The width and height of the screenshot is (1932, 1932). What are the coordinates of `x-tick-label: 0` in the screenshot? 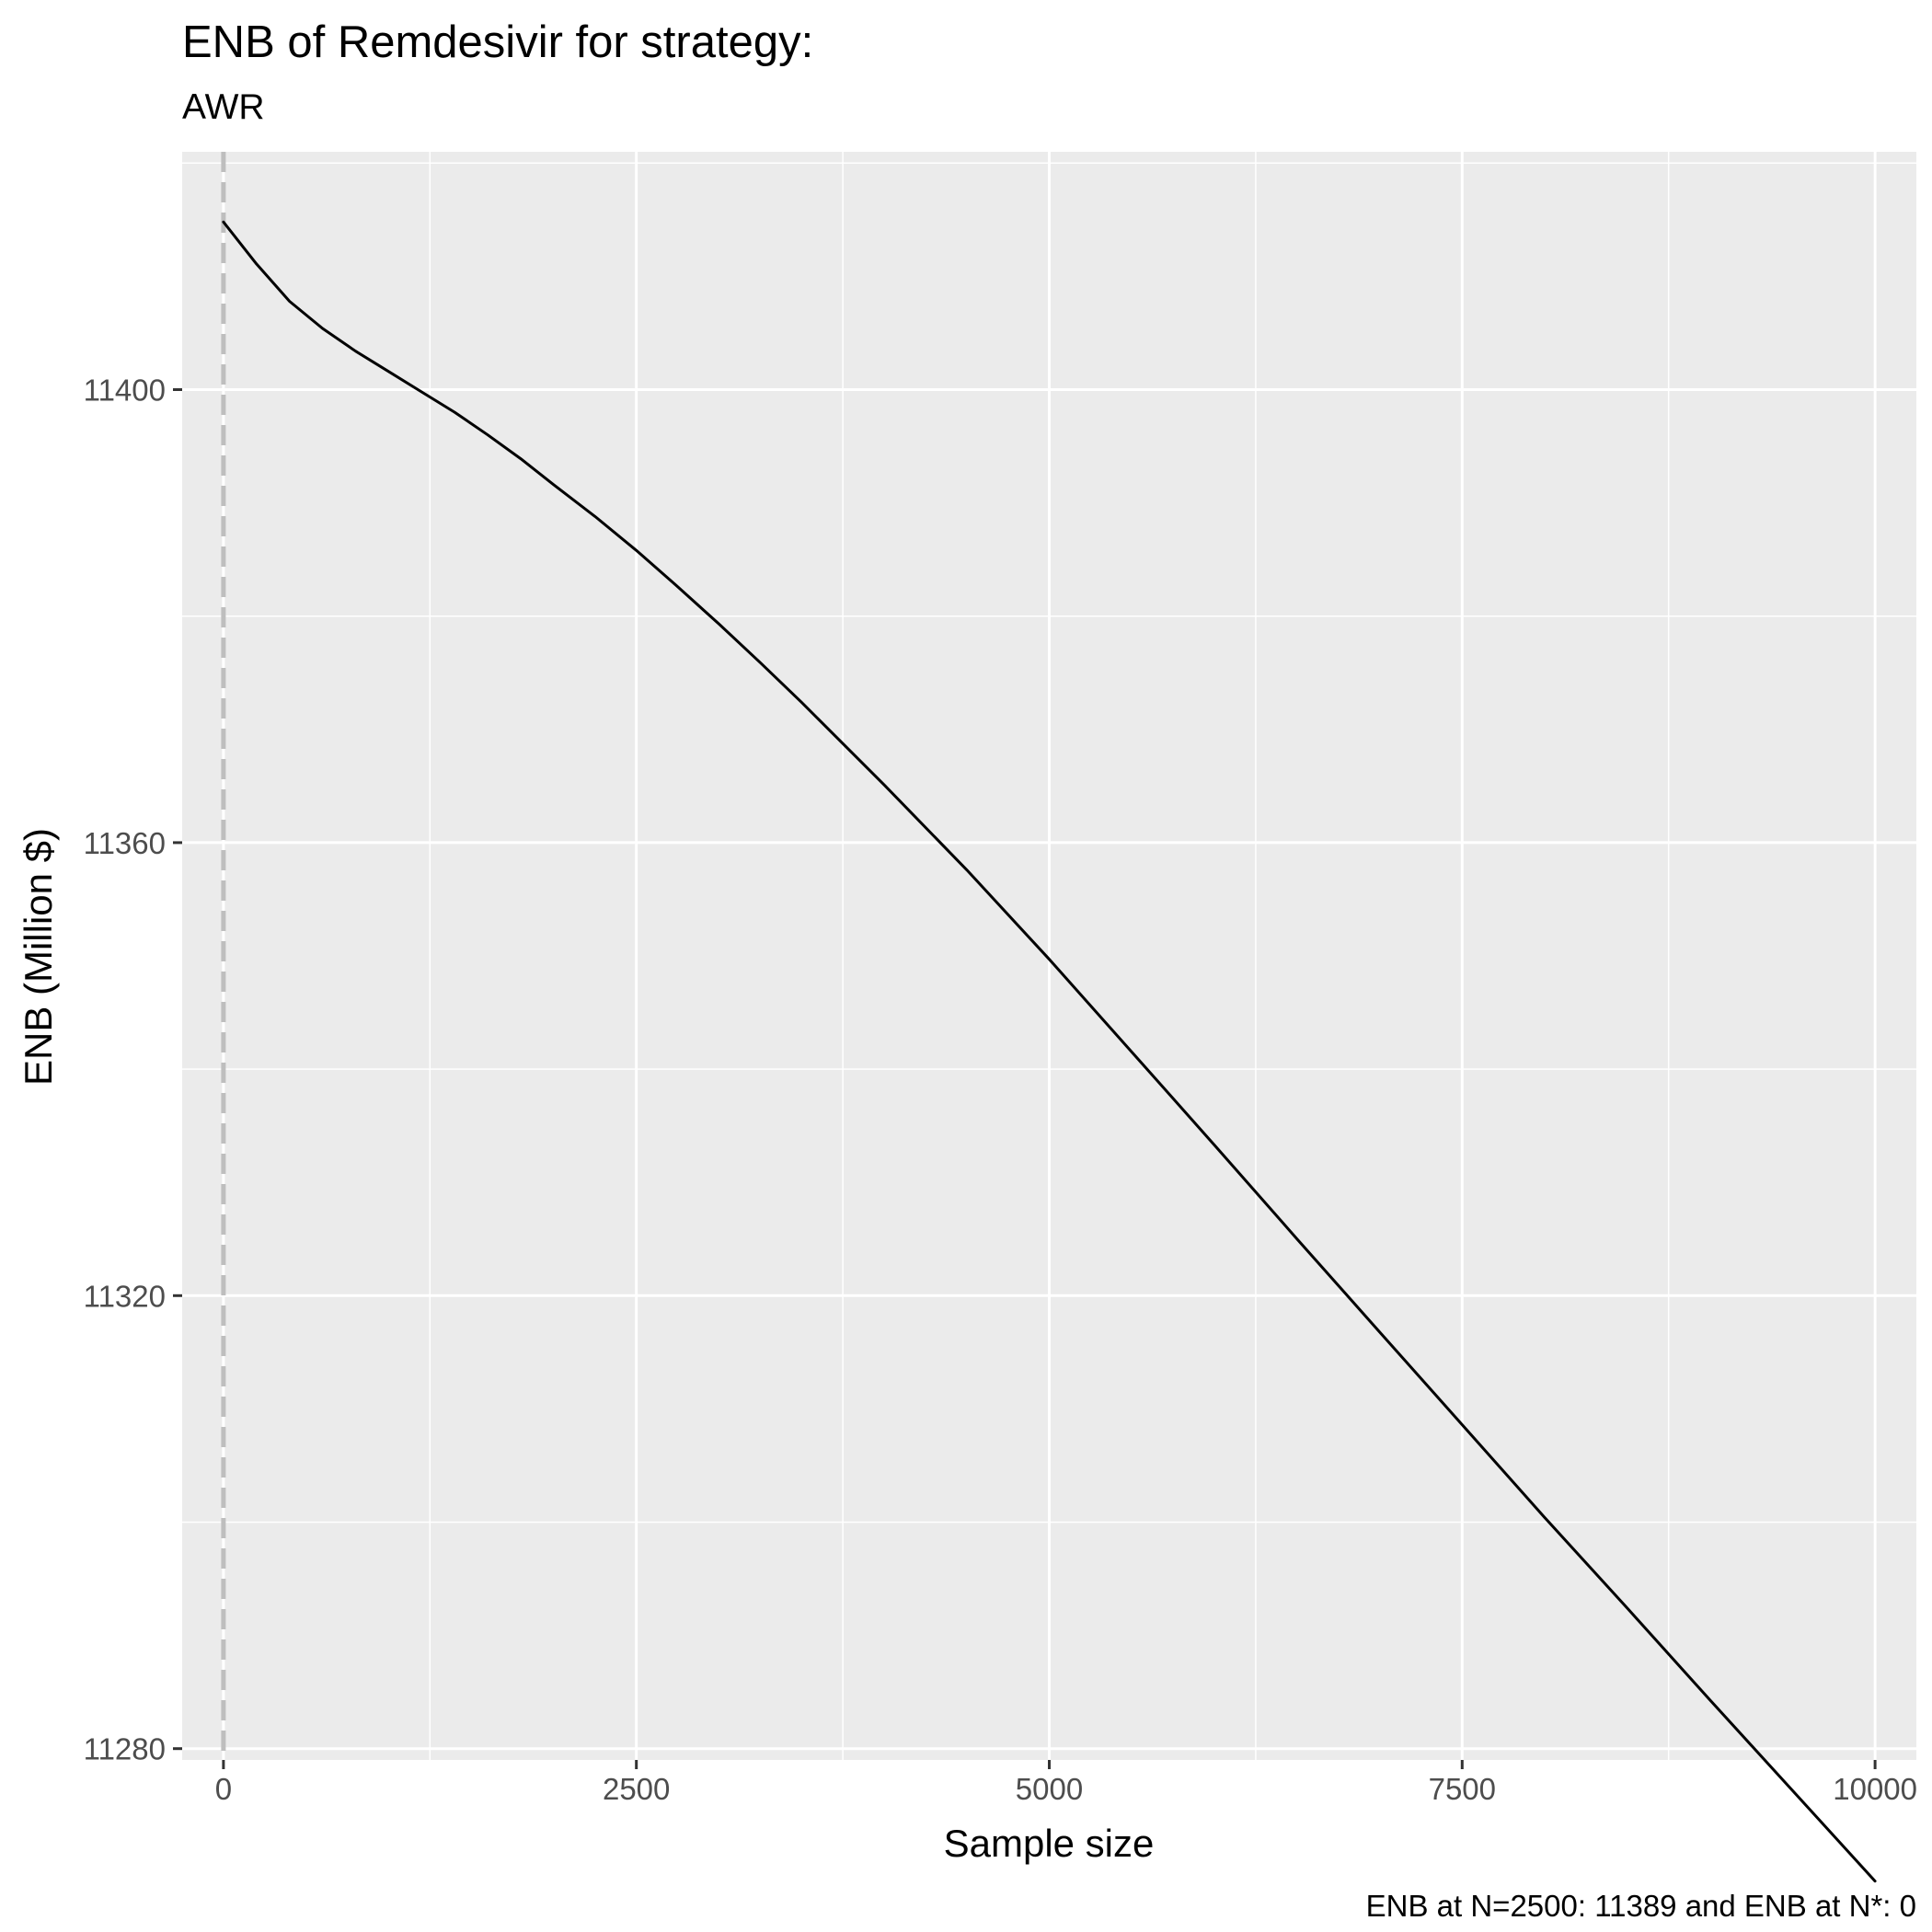 It's located at (223, 1789).